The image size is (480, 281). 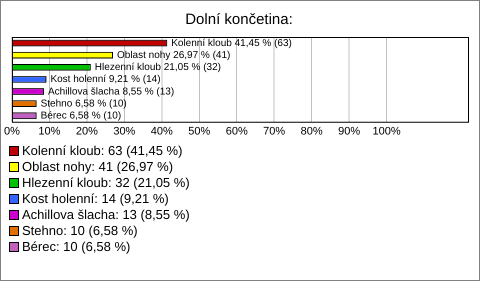 What do you see at coordinates (12, 131) in the screenshot?
I see `x-tick-label: 0%` at bounding box center [12, 131].